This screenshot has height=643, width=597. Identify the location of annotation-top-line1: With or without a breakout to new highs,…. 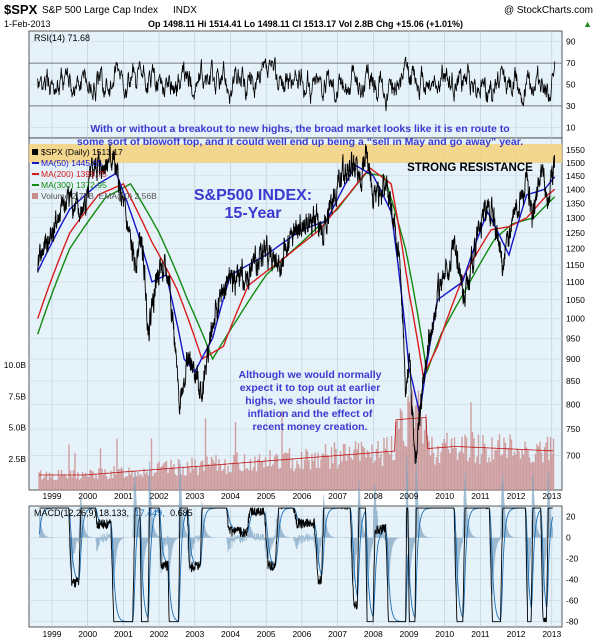
(299, 129).